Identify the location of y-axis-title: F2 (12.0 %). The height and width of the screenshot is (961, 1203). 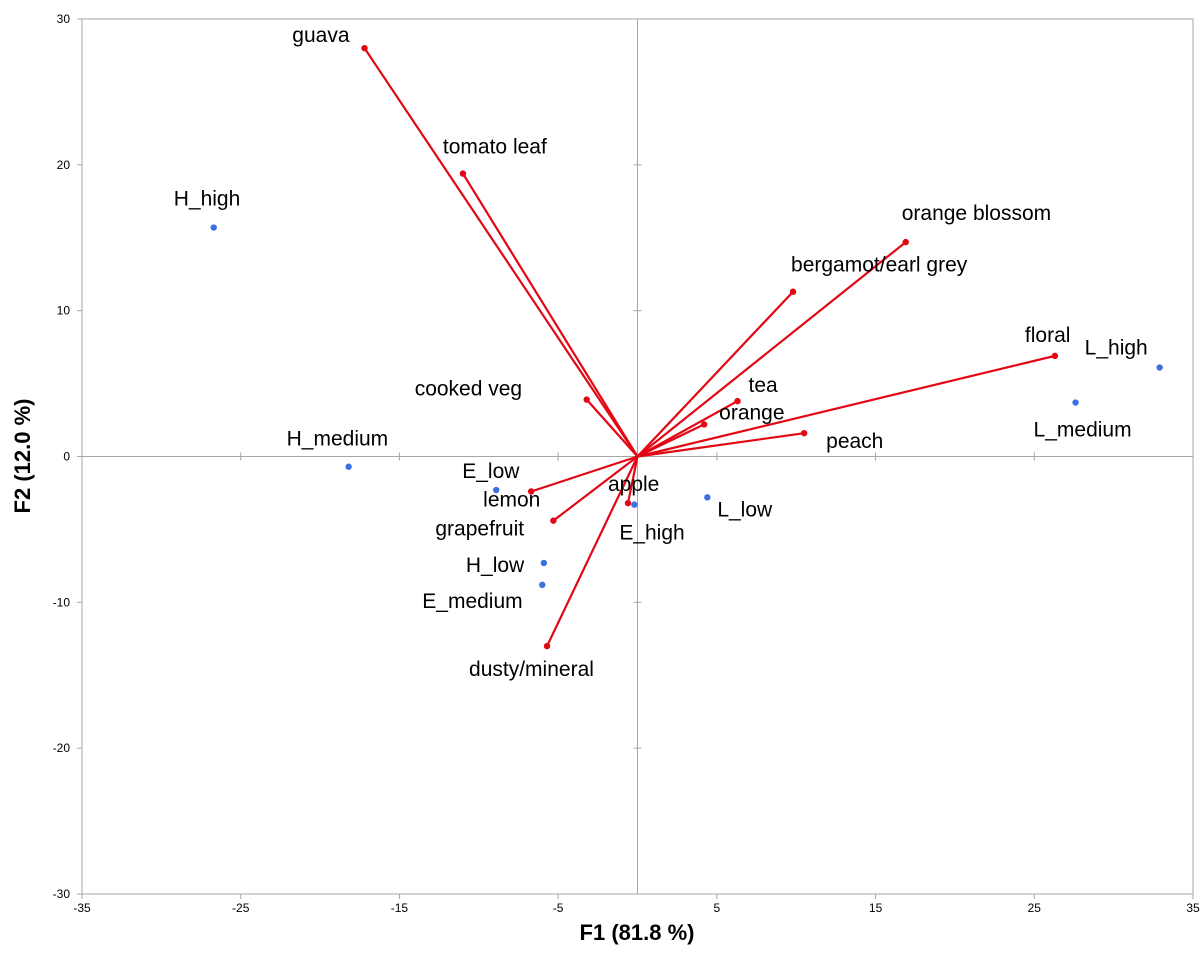
(22, 456).